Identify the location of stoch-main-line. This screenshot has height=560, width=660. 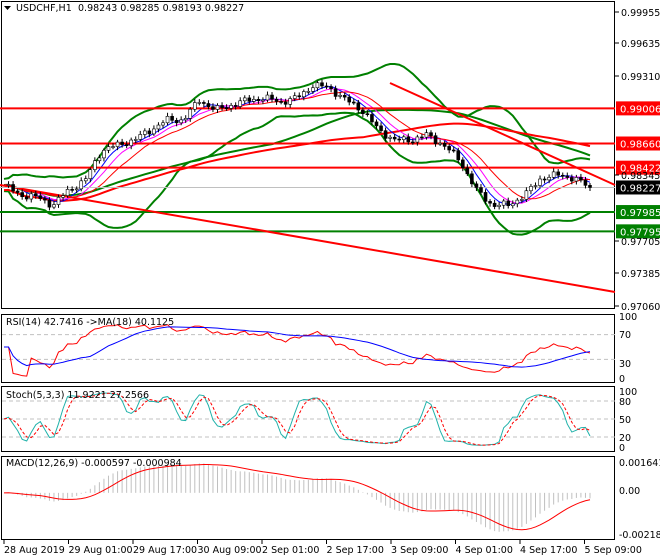
(297, 419).